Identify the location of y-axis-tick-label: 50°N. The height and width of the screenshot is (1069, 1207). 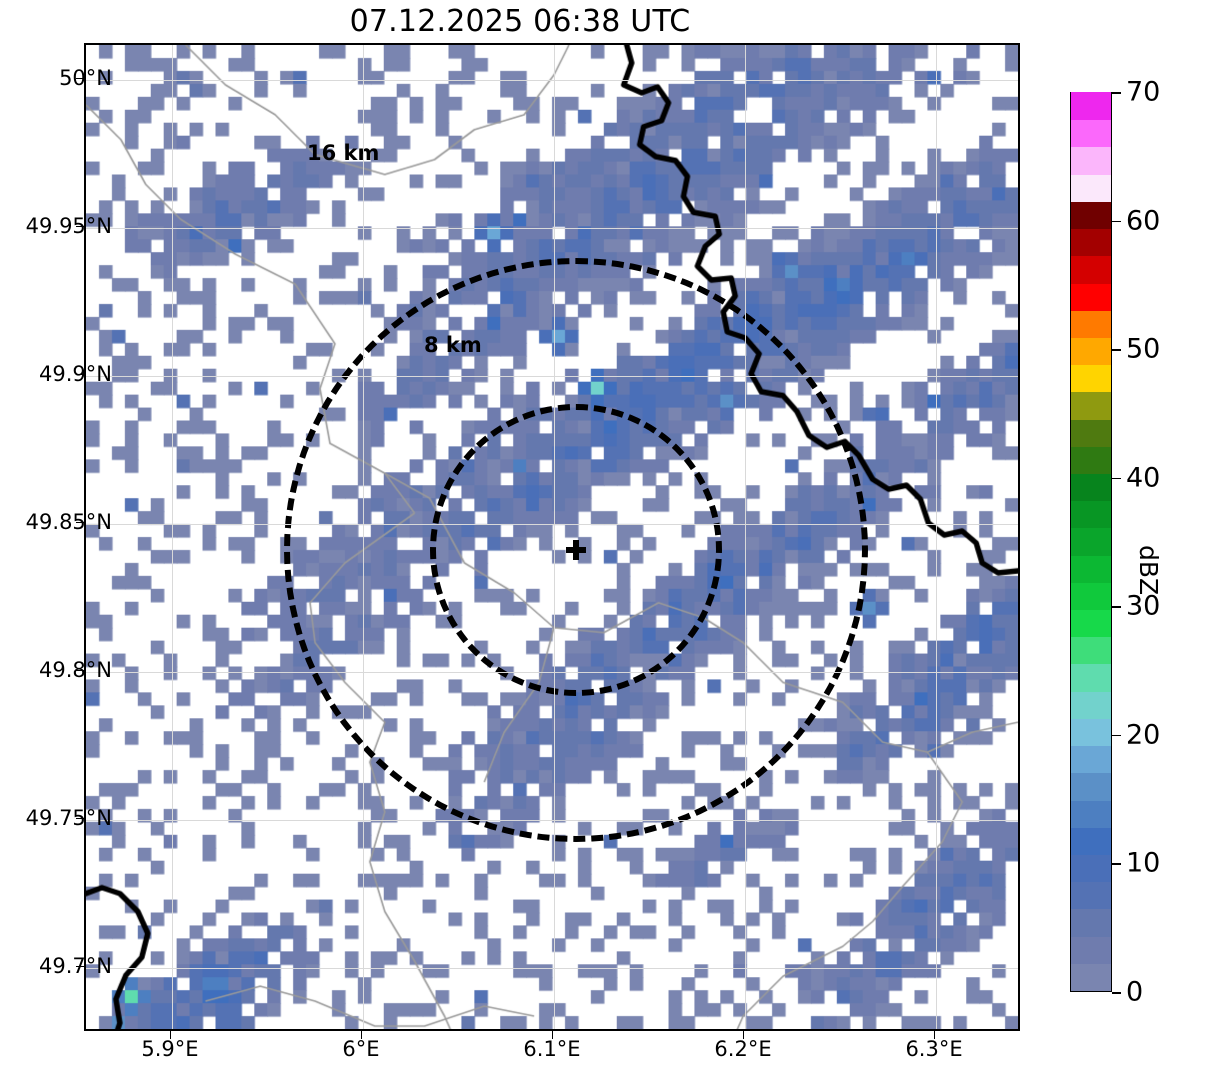
(85, 78).